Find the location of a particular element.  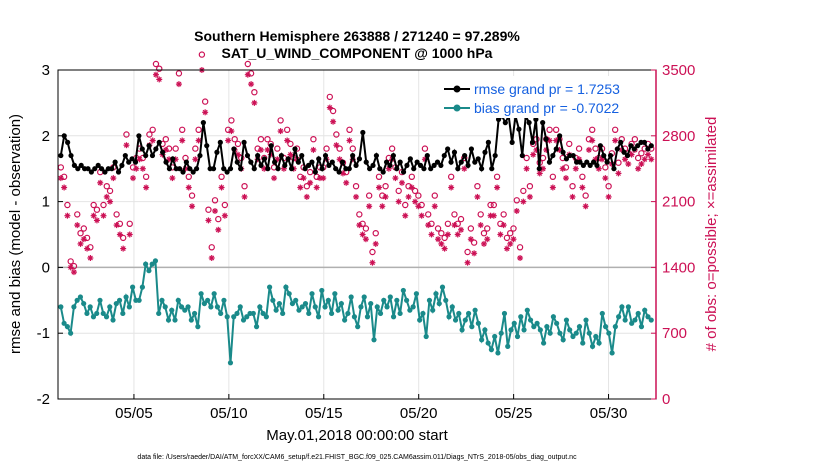

y-left-tick-label: 2 is located at coordinates (46, 136).